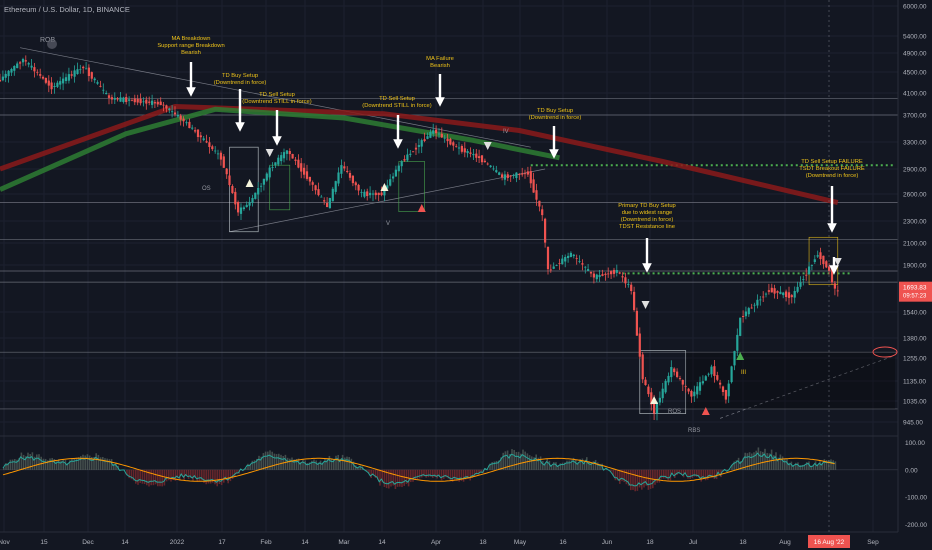 The height and width of the screenshot is (550, 932). I want to click on price-tick-label: 3300.00, so click(915, 143).